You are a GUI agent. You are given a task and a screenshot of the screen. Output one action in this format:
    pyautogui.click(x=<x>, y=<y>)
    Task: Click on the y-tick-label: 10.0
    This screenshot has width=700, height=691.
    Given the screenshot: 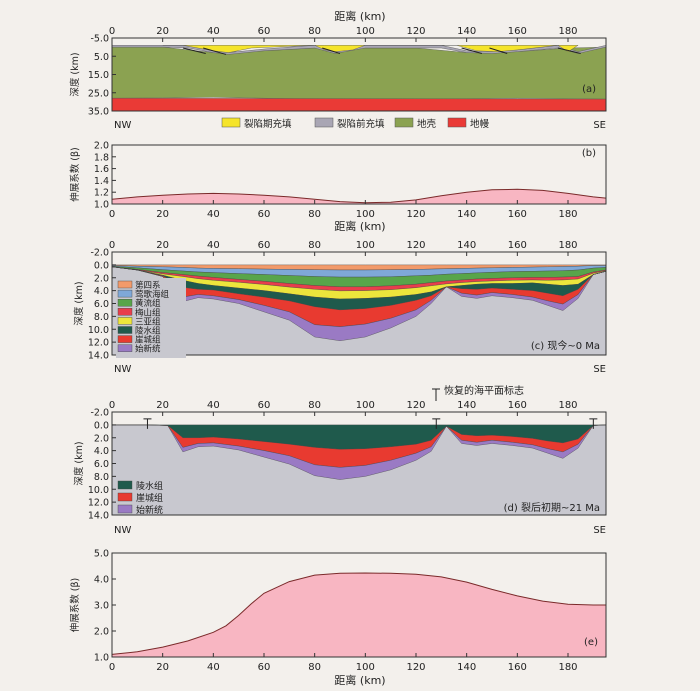 What is the action you would take?
    pyautogui.click(x=98, y=490)
    